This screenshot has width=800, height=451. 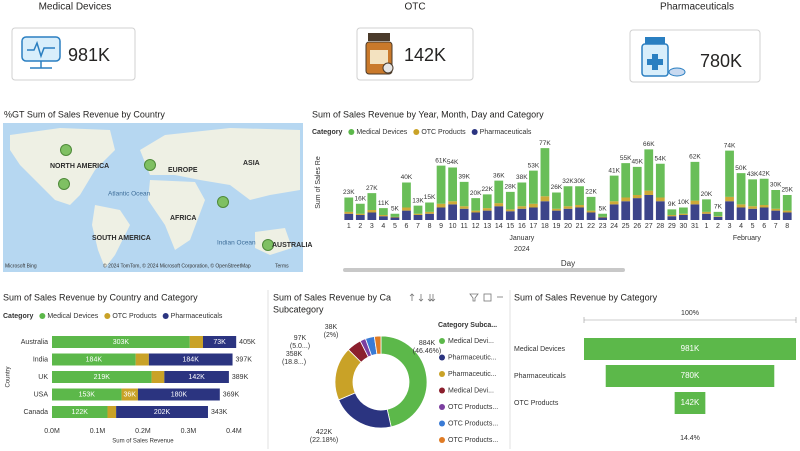 I want to click on data-label: 5K, so click(x=395, y=208).